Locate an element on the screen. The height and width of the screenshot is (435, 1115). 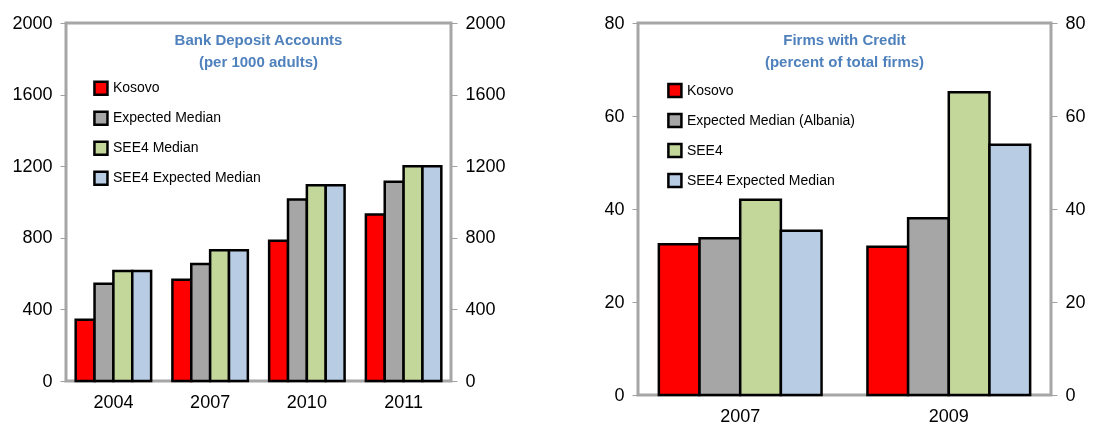
y2-tick-label: 2000 is located at coordinates (485, 22).